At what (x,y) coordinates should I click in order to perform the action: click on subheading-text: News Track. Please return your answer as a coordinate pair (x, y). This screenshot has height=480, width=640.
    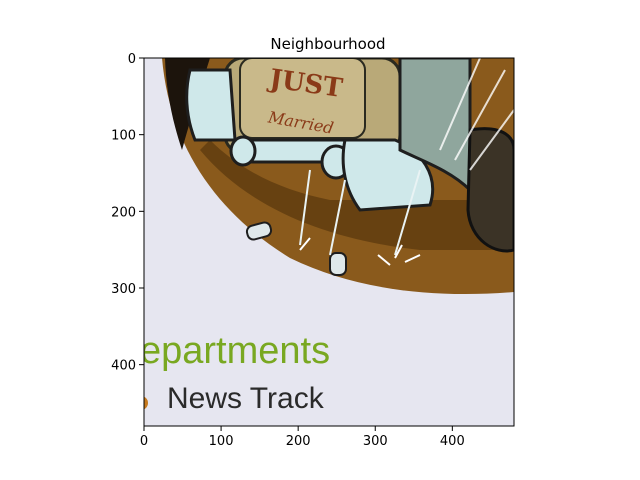
    Looking at the image, I should click on (246, 398).